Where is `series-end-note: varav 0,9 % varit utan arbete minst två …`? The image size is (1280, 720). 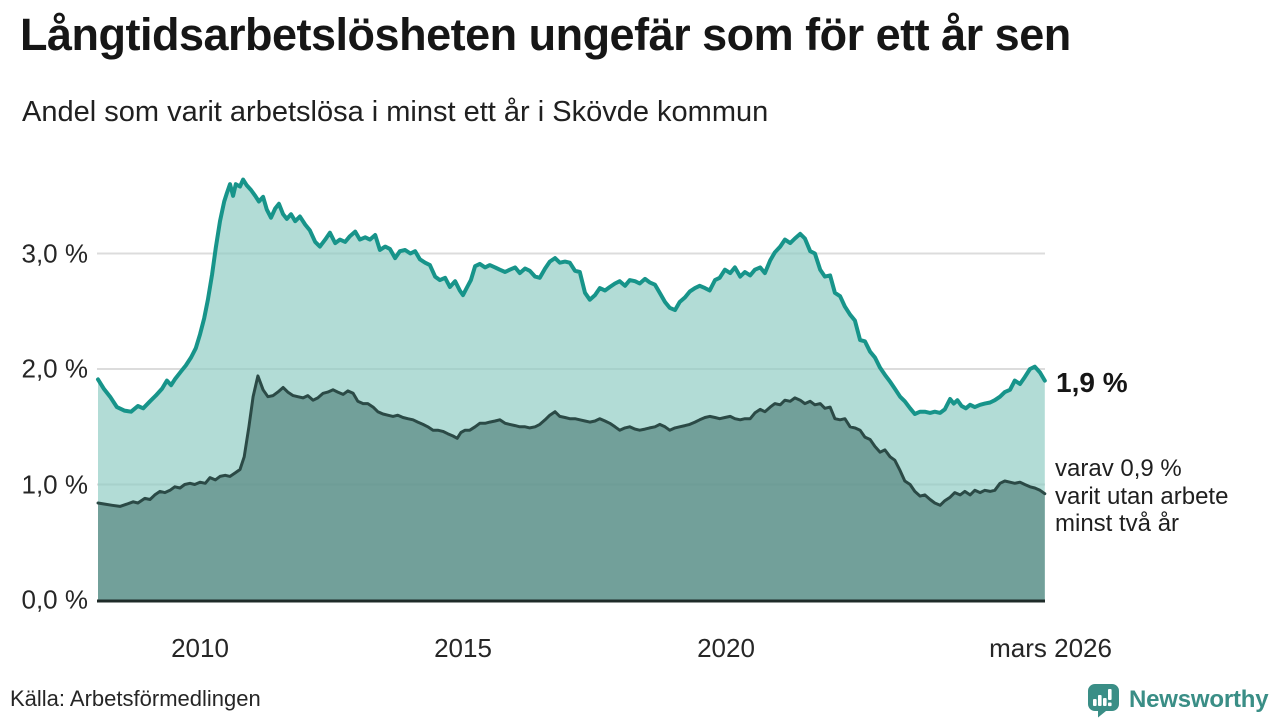
series-end-note: varav 0,9 % varit utan arbete minst två … is located at coordinates (1142, 496).